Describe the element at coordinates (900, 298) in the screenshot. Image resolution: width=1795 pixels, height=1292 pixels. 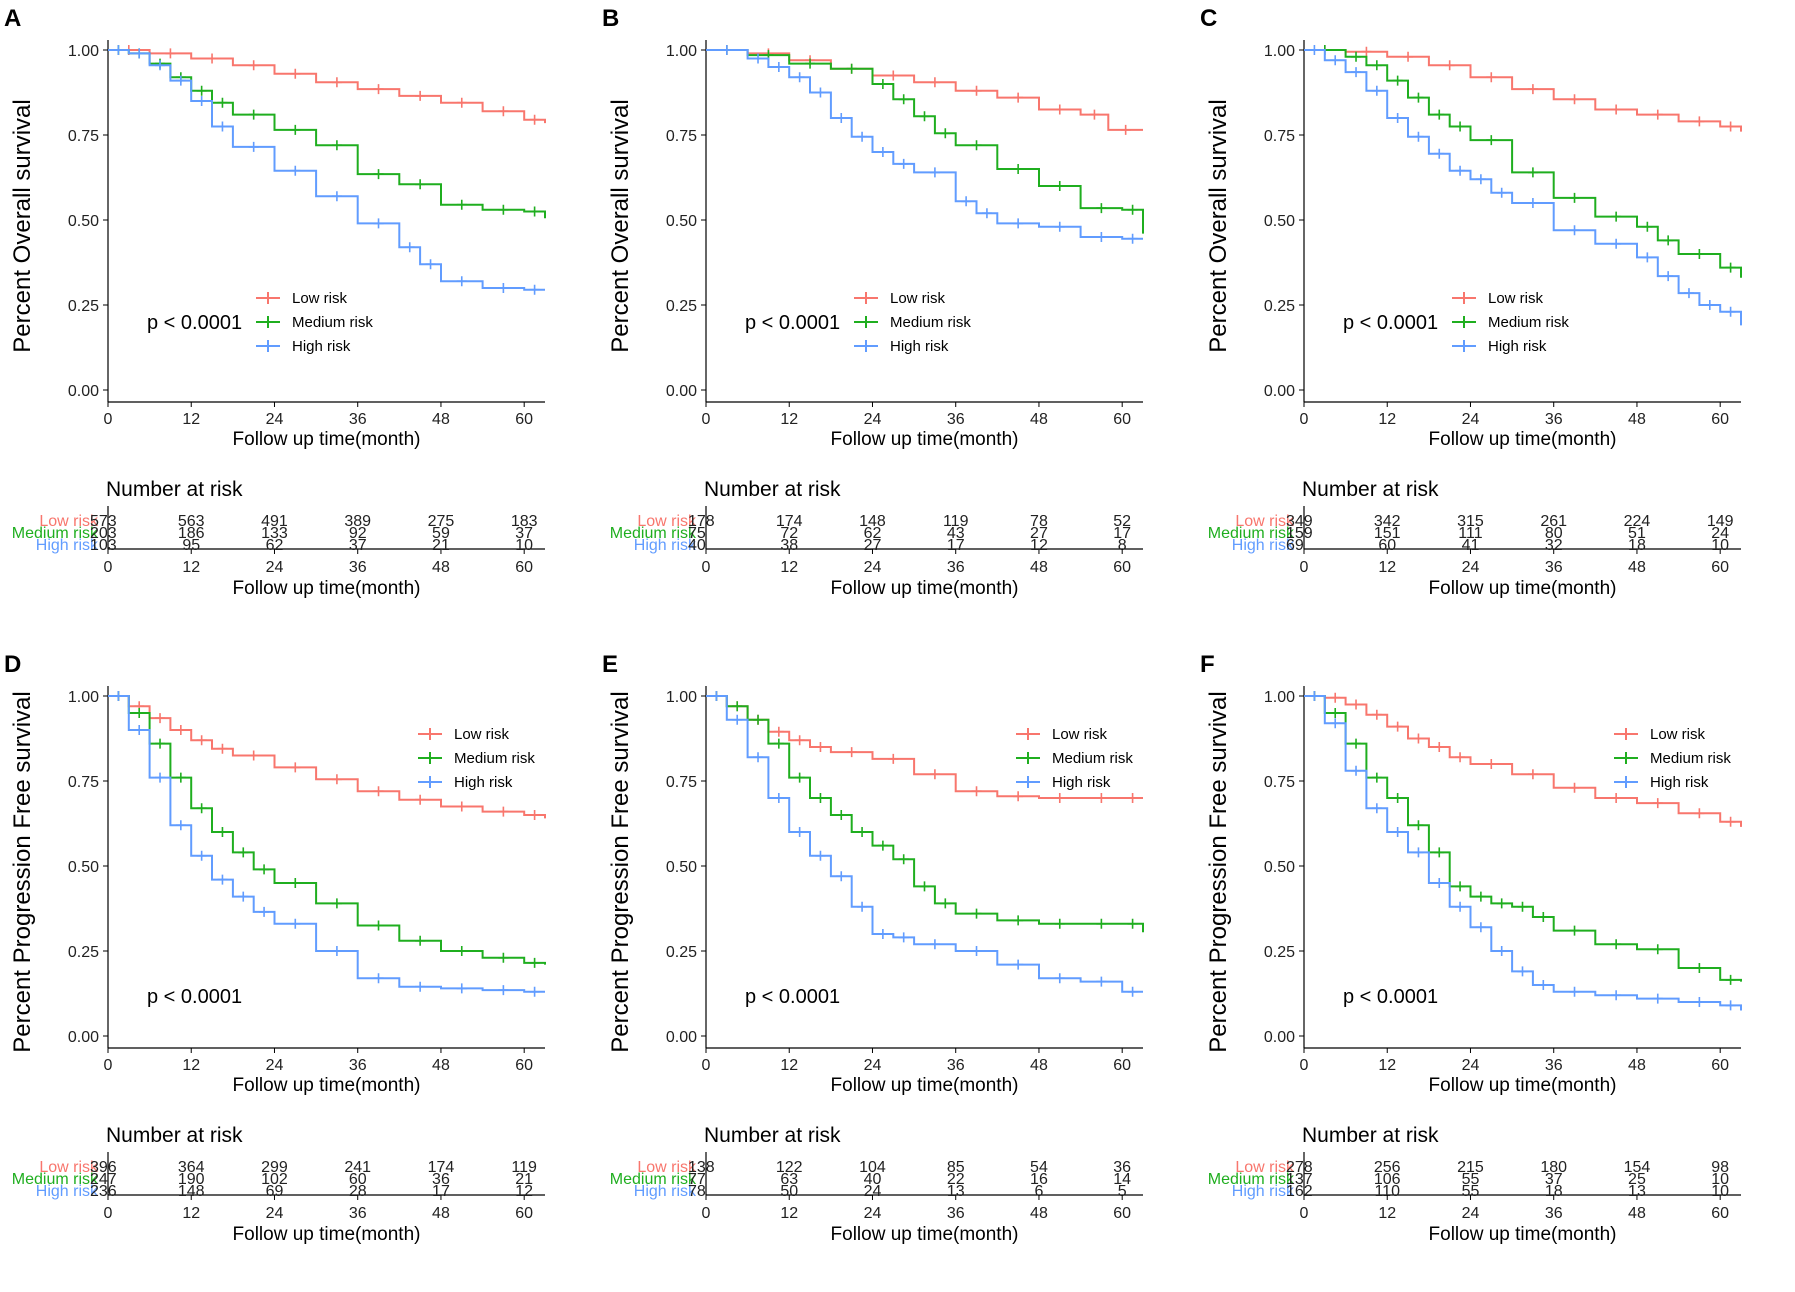
I see `legend-item-low-risk: Low risk` at that location.